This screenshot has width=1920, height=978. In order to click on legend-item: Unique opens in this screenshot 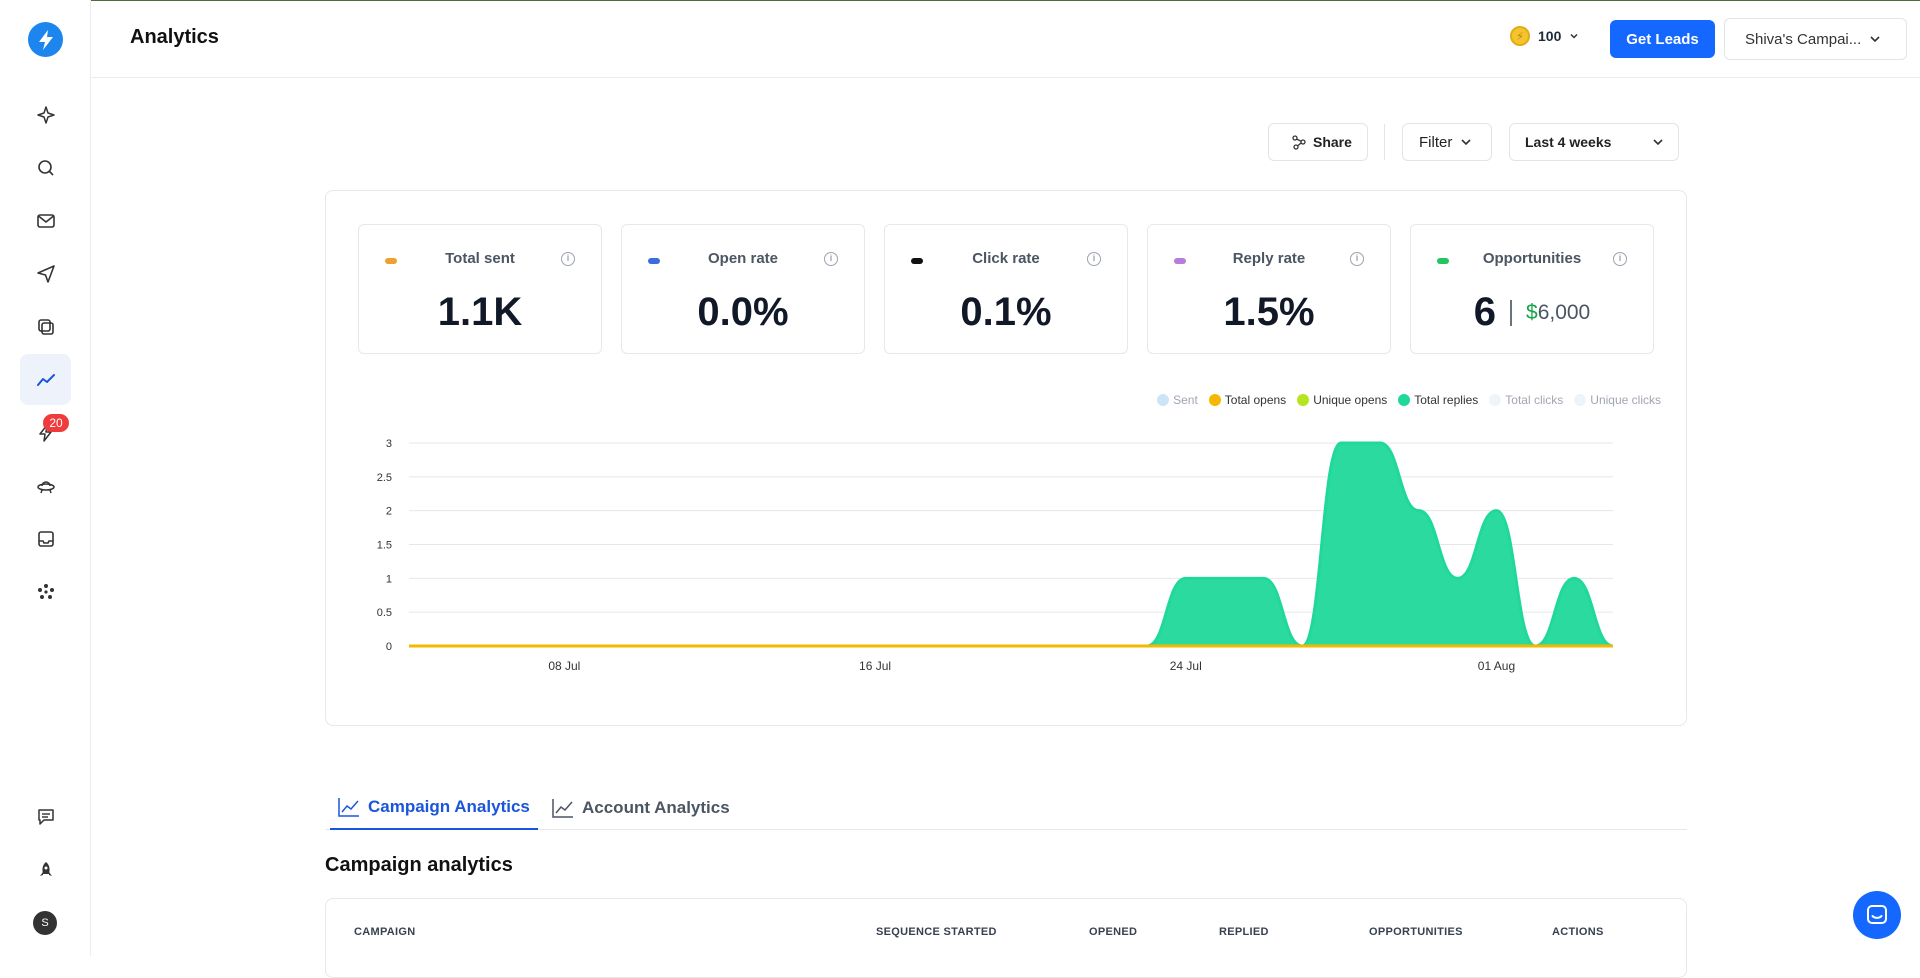, I will do `click(1342, 400)`.